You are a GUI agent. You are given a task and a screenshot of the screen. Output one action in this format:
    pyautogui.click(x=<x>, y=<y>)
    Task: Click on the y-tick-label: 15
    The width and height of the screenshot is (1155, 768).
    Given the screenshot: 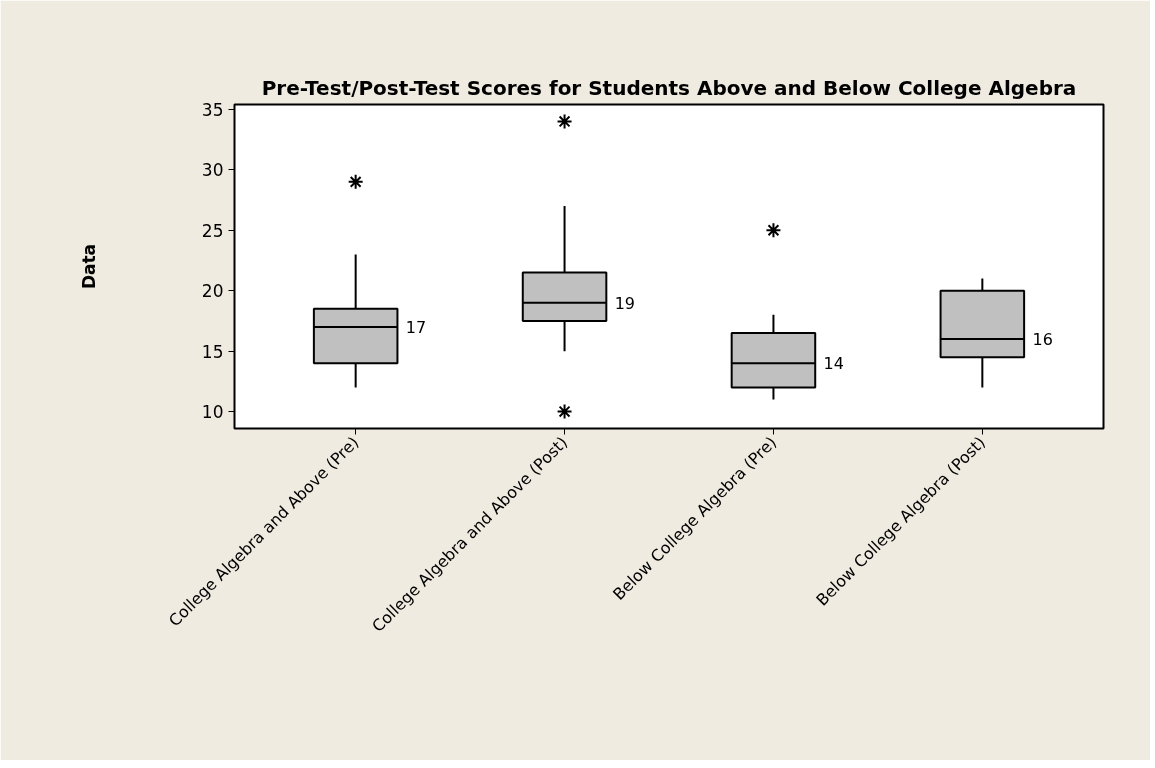 What is the action you would take?
    pyautogui.click(x=212, y=351)
    